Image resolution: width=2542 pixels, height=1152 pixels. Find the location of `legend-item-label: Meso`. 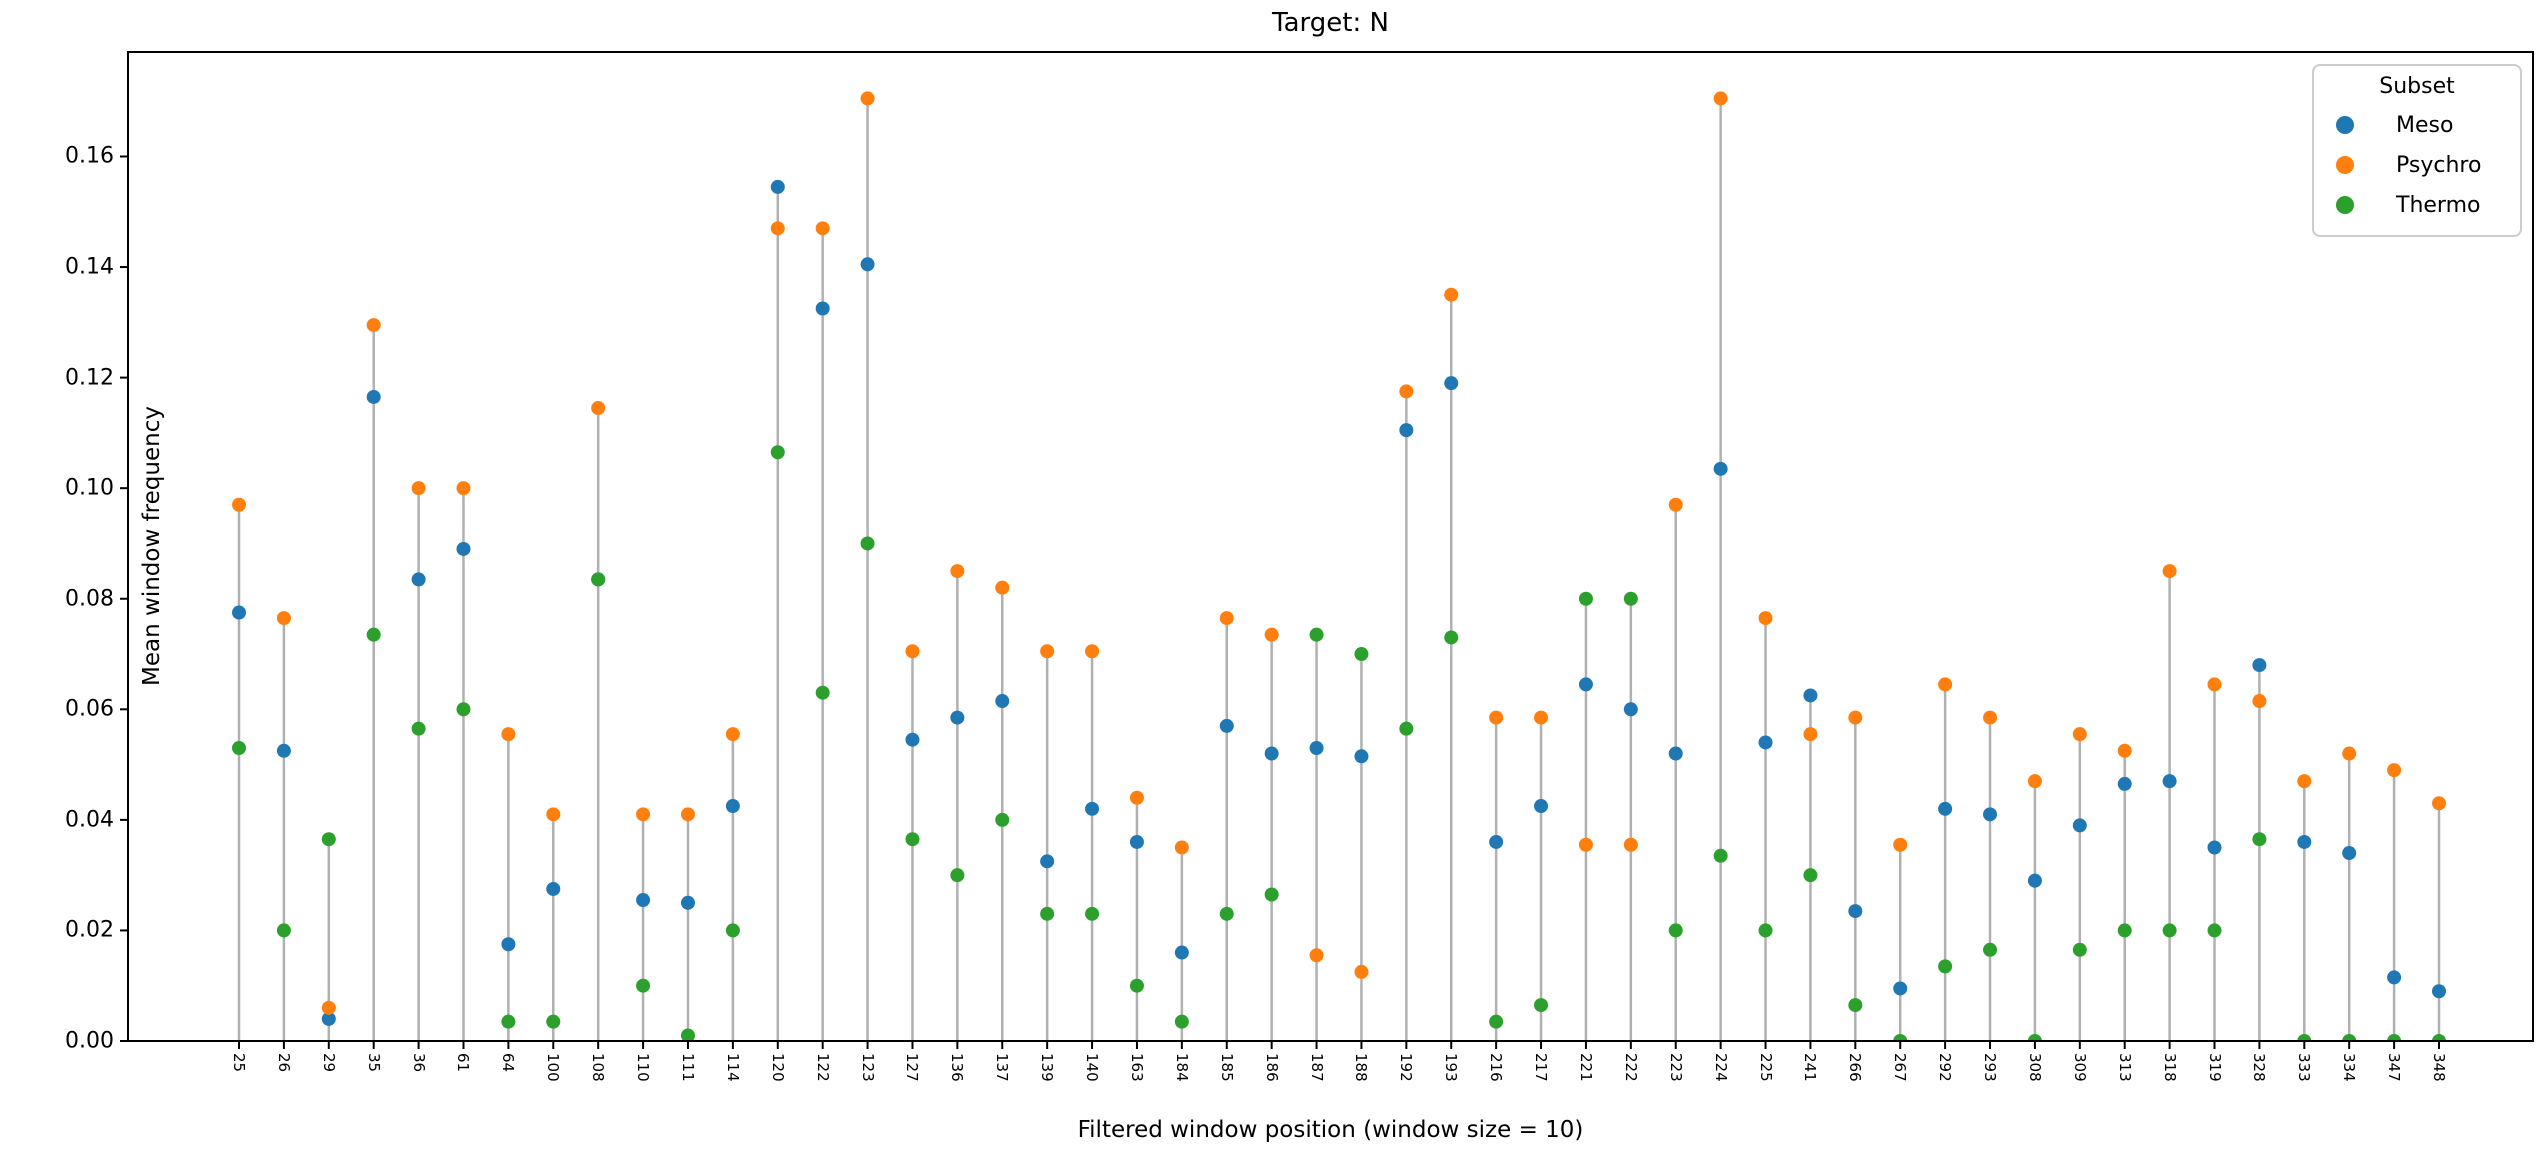

legend-item-label: Meso is located at coordinates (2425, 125).